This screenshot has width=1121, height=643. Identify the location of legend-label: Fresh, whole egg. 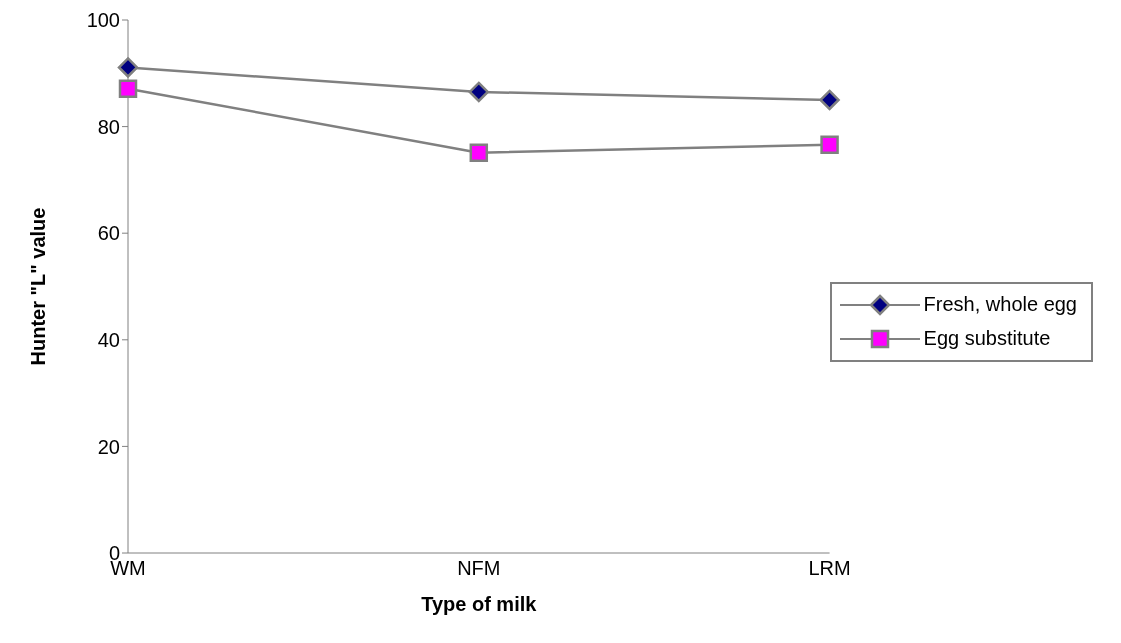
(1000, 304).